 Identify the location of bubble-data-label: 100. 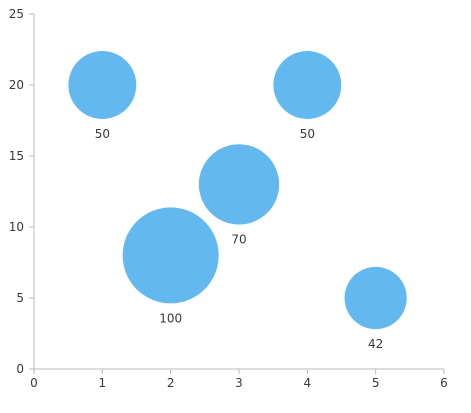
(170, 318).